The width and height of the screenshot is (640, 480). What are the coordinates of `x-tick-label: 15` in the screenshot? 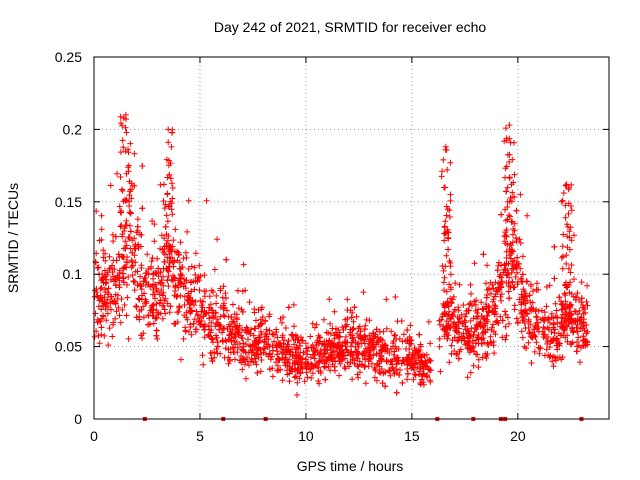 It's located at (412, 436).